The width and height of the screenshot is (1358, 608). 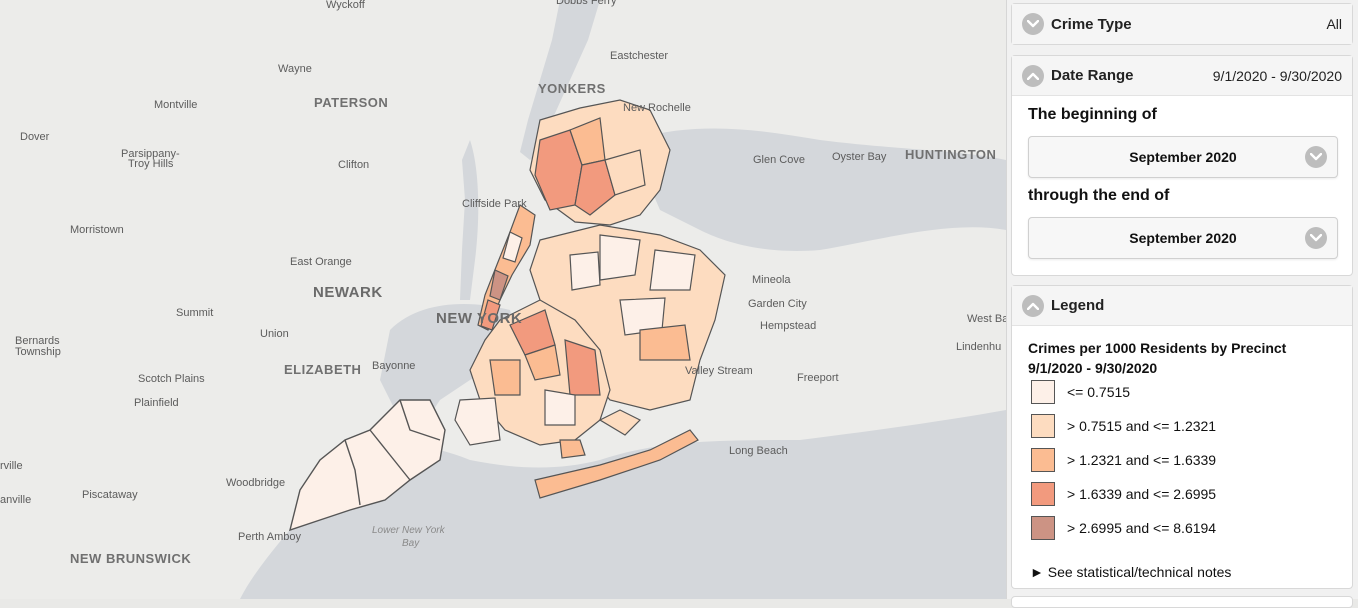 What do you see at coordinates (1093, 368) in the screenshot?
I see `legend-subtitle: 9/1/2020 - 9/30/2020` at bounding box center [1093, 368].